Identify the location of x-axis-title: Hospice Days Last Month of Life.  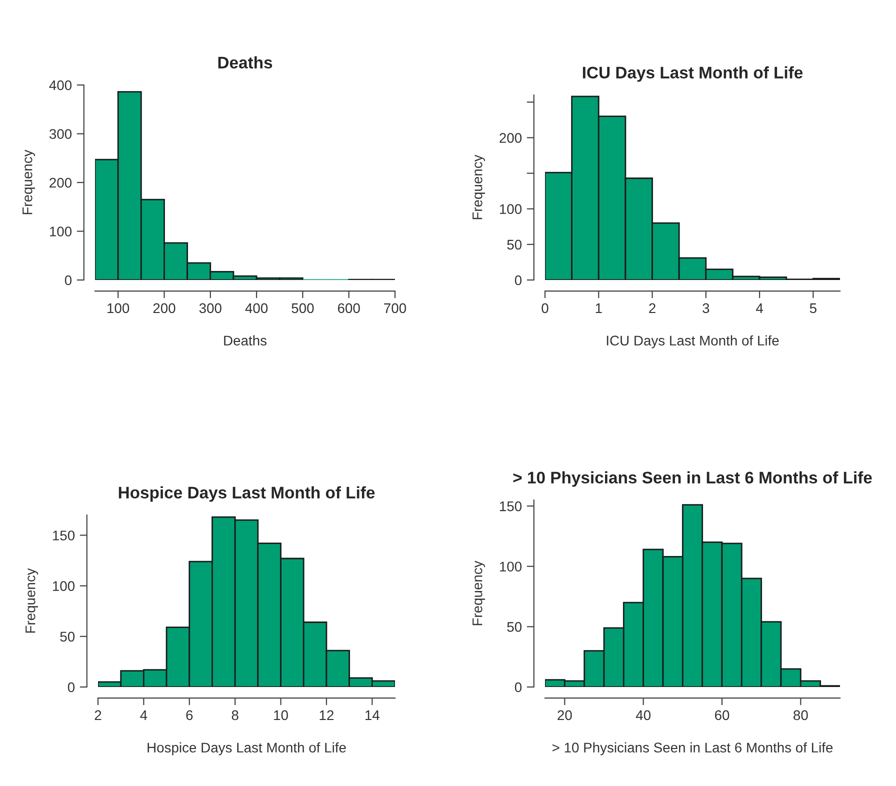
(247, 749).